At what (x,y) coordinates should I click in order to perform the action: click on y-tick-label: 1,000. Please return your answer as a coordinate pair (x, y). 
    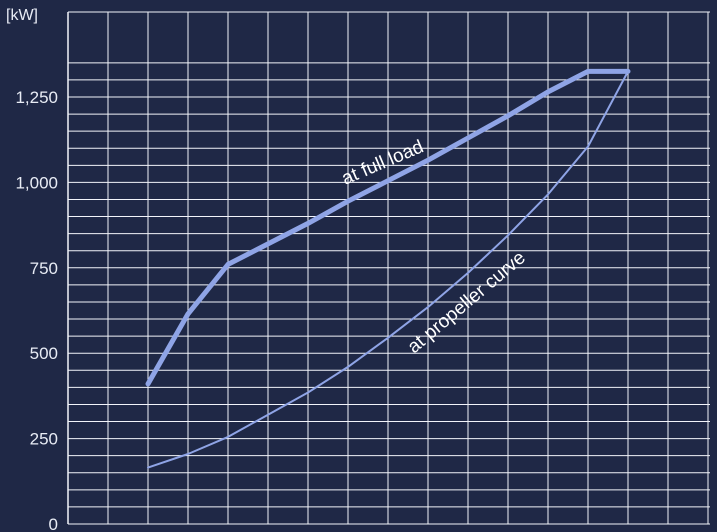
    Looking at the image, I should click on (36, 182).